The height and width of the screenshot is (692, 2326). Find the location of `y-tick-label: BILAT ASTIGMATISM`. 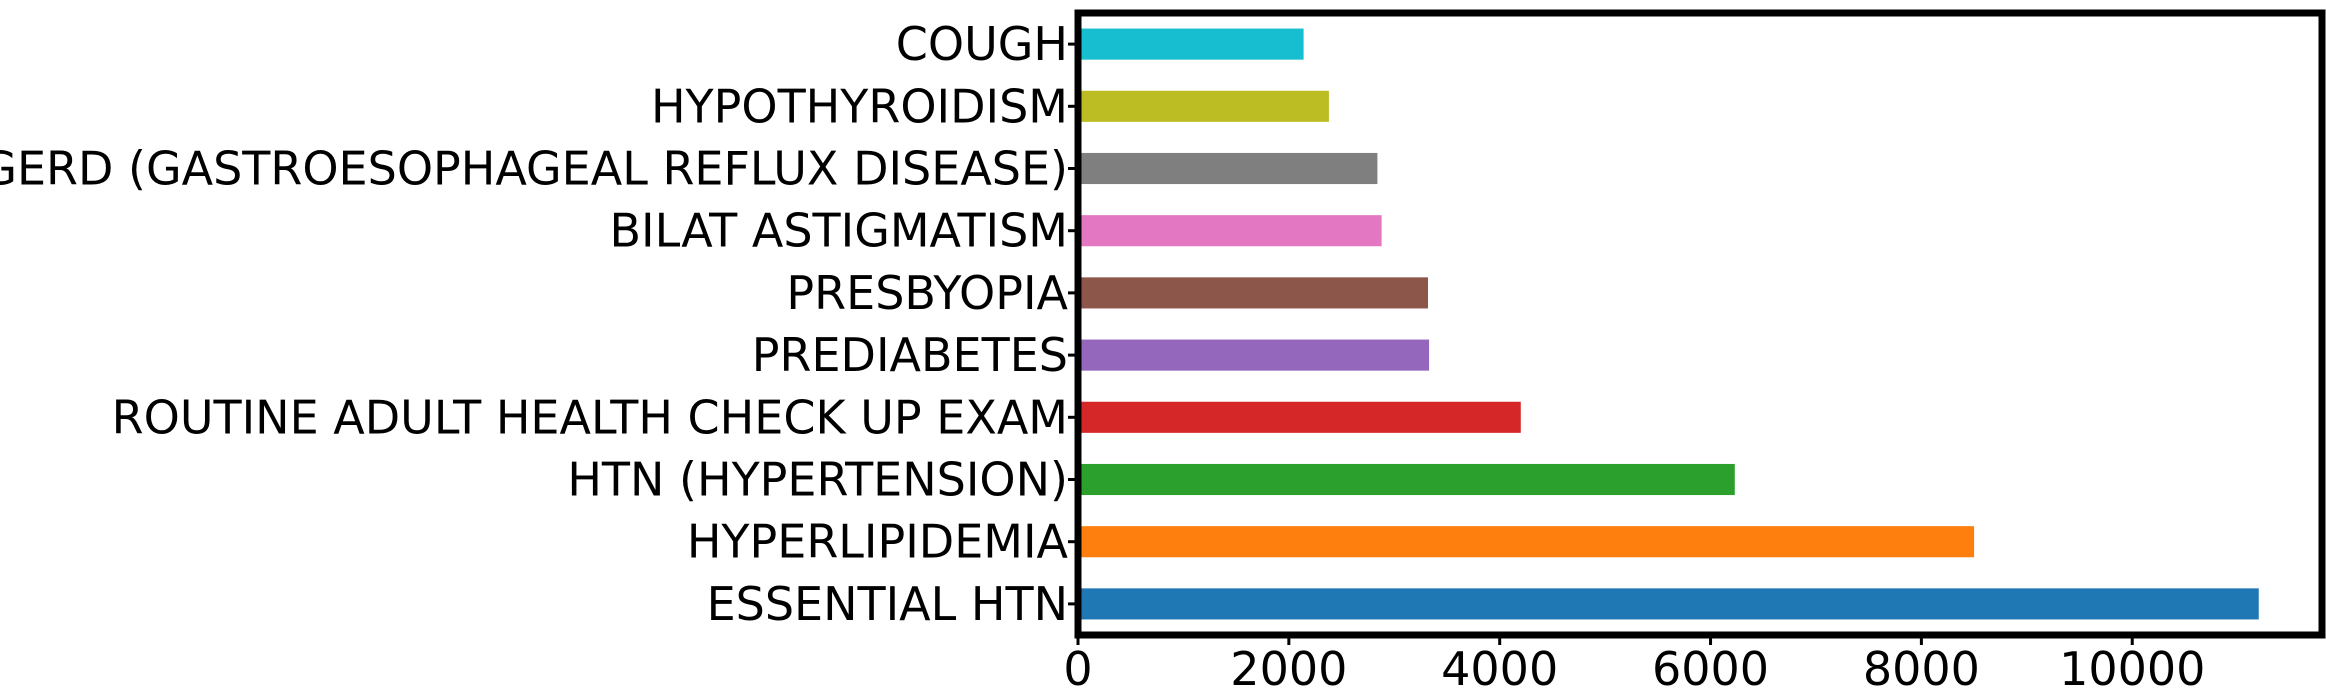

y-tick-label: BILAT ASTIGMATISM is located at coordinates (838, 231).